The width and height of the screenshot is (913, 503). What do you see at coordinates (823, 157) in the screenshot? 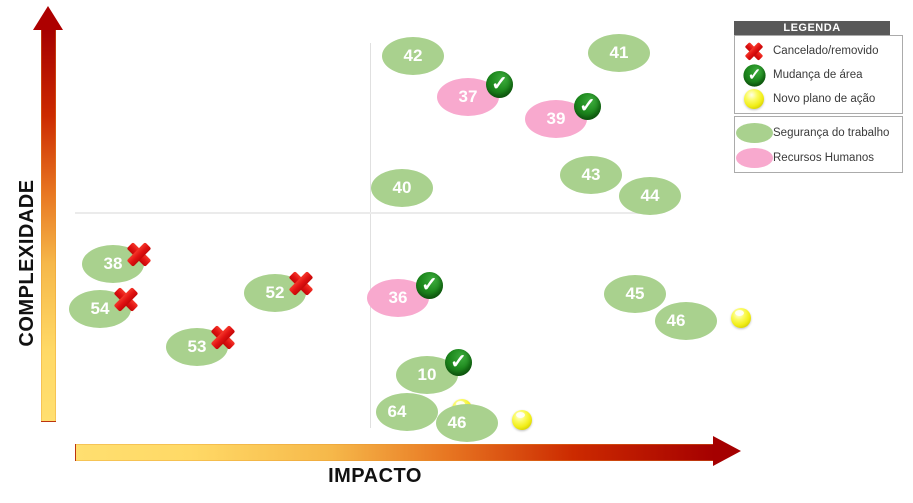
I see `legend-item-label: Recursos Humanos` at bounding box center [823, 157].